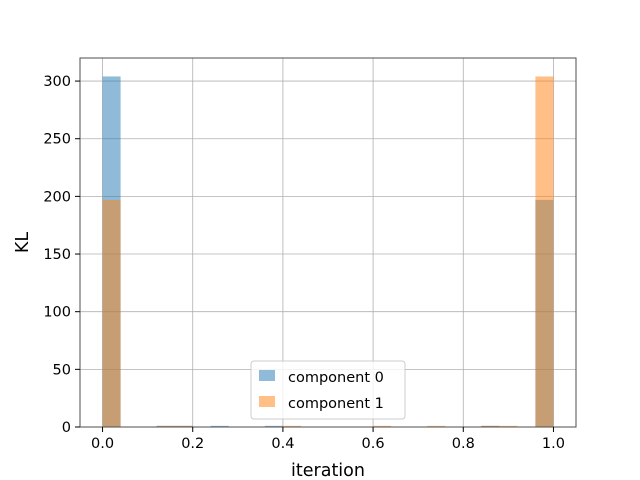 The image size is (640, 480). Describe the element at coordinates (57, 313) in the screenshot. I see `y-tick-label-2: 100` at that location.